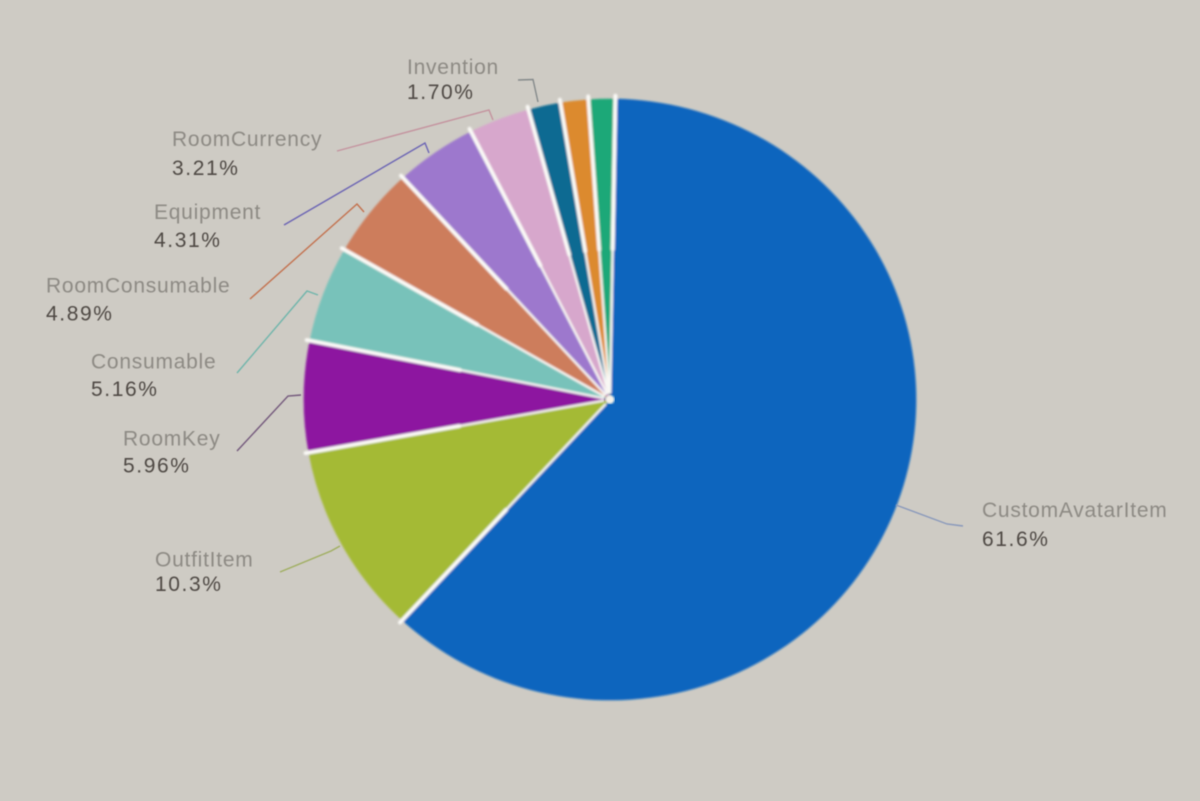 Image resolution: width=1200 pixels, height=801 pixels. What do you see at coordinates (1016, 539) in the screenshot?
I see `svg-text: 61.6%` at bounding box center [1016, 539].